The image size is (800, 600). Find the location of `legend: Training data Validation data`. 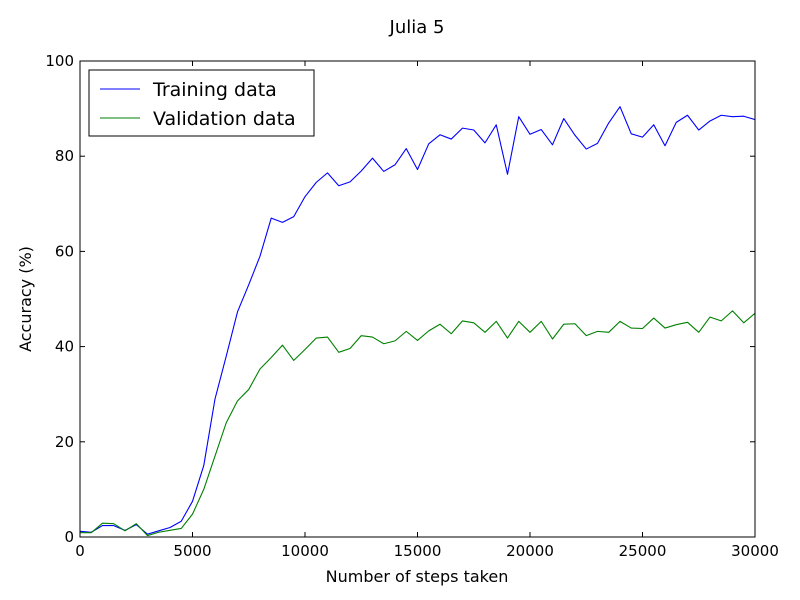

legend: Training data Validation data is located at coordinates (201, 103).